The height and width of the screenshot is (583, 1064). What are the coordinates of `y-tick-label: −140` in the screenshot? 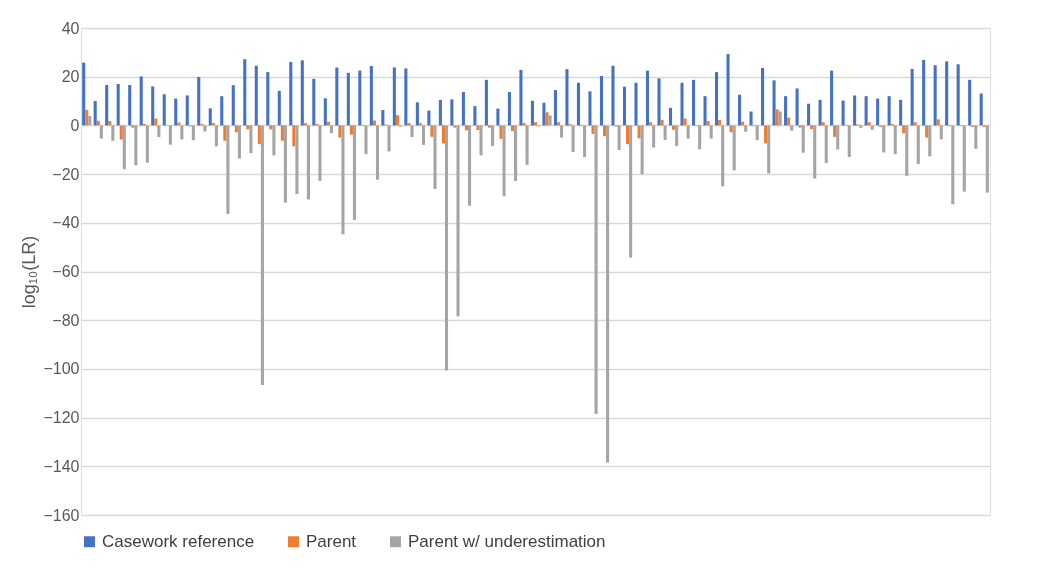 It's located at (61, 466).